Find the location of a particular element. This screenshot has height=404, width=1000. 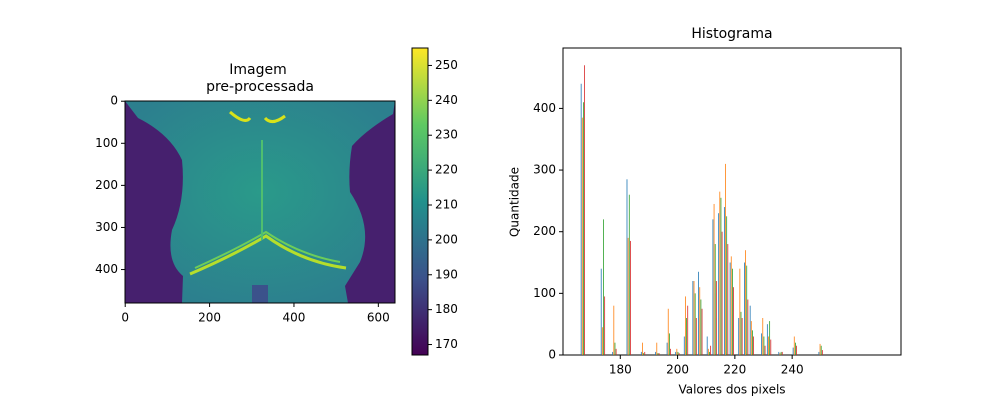

thermal-image is located at coordinates (260, 202).